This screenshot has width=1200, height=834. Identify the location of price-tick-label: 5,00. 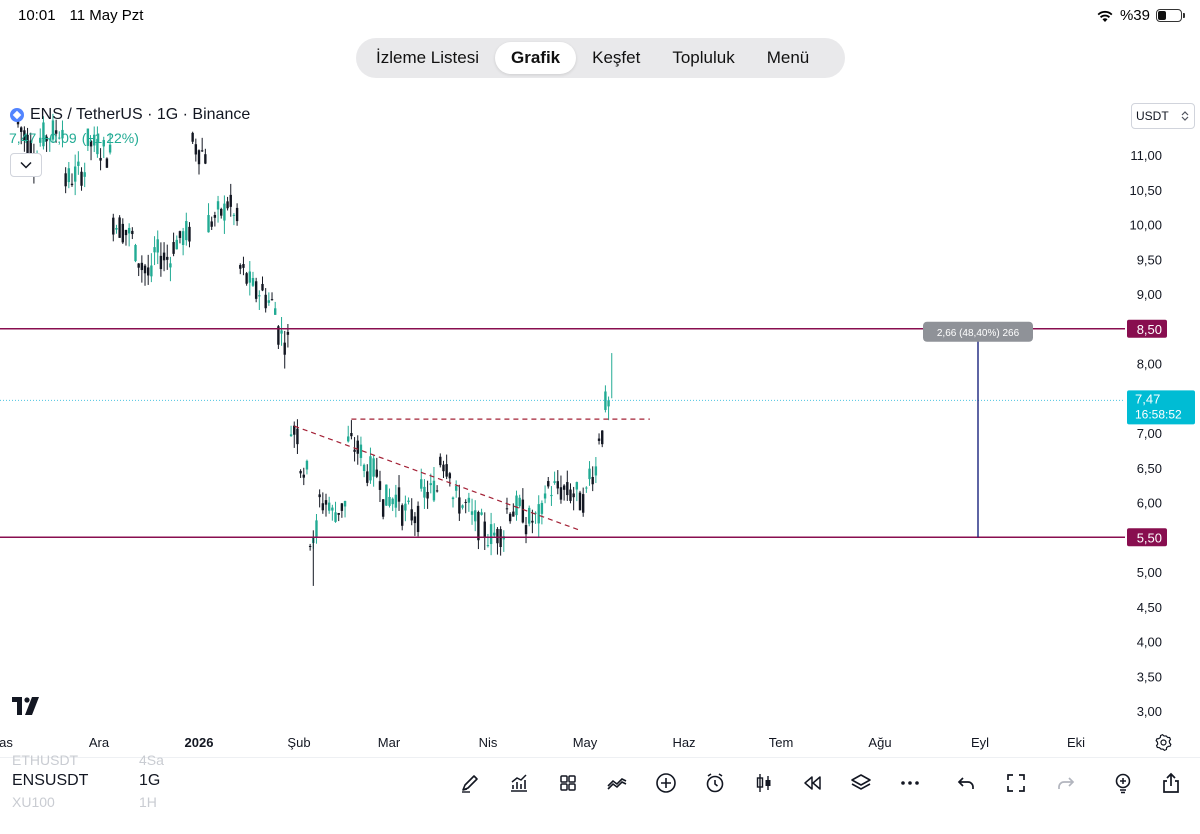
(1149, 572).